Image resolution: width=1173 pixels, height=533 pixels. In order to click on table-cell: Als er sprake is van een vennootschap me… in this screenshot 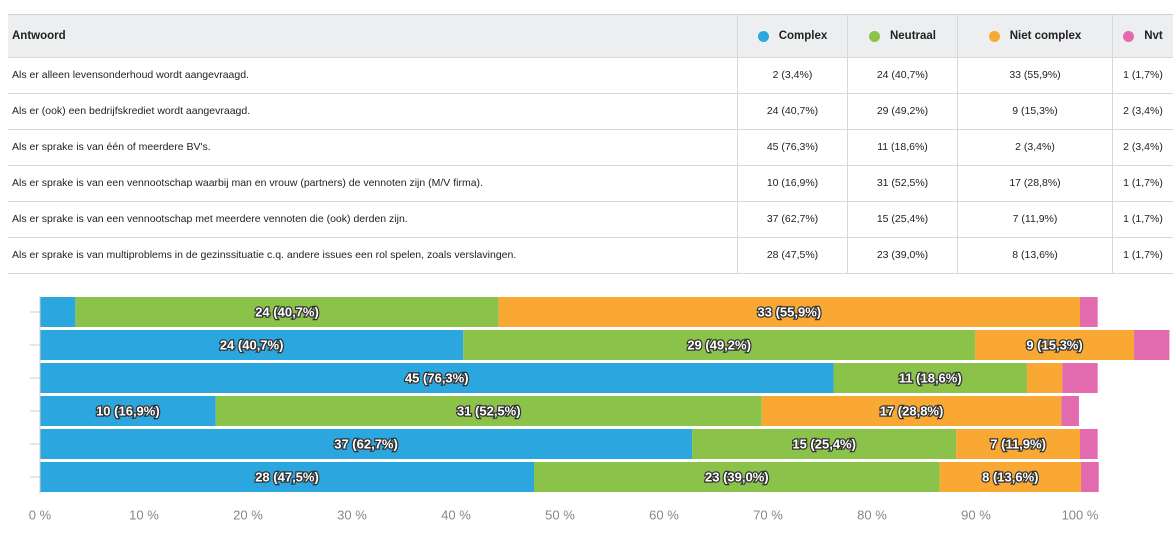, I will do `click(210, 219)`.